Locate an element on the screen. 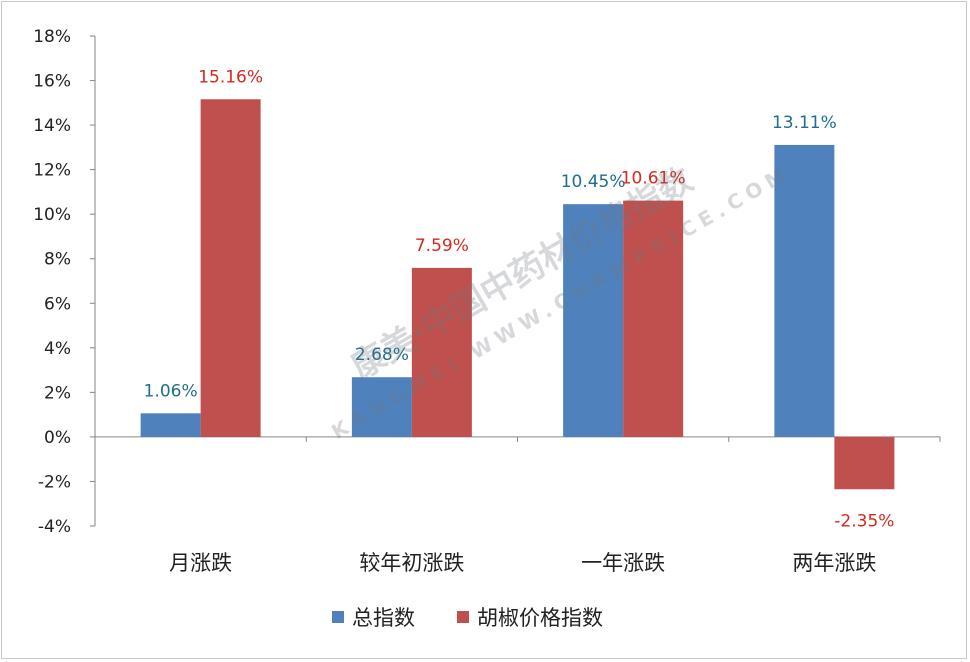 The width and height of the screenshot is (970, 662). legend: 总指数 胡椒价格指数 is located at coordinates (467, 618).